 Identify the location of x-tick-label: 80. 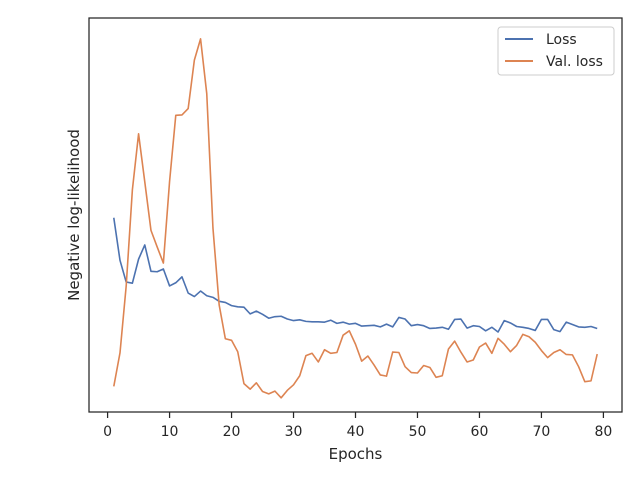
(603, 432).